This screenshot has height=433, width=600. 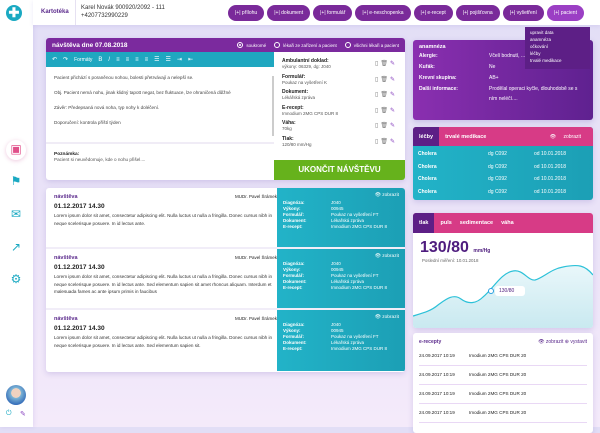 I want to click on formats-dropdown: Formáty, so click(x=83, y=59).